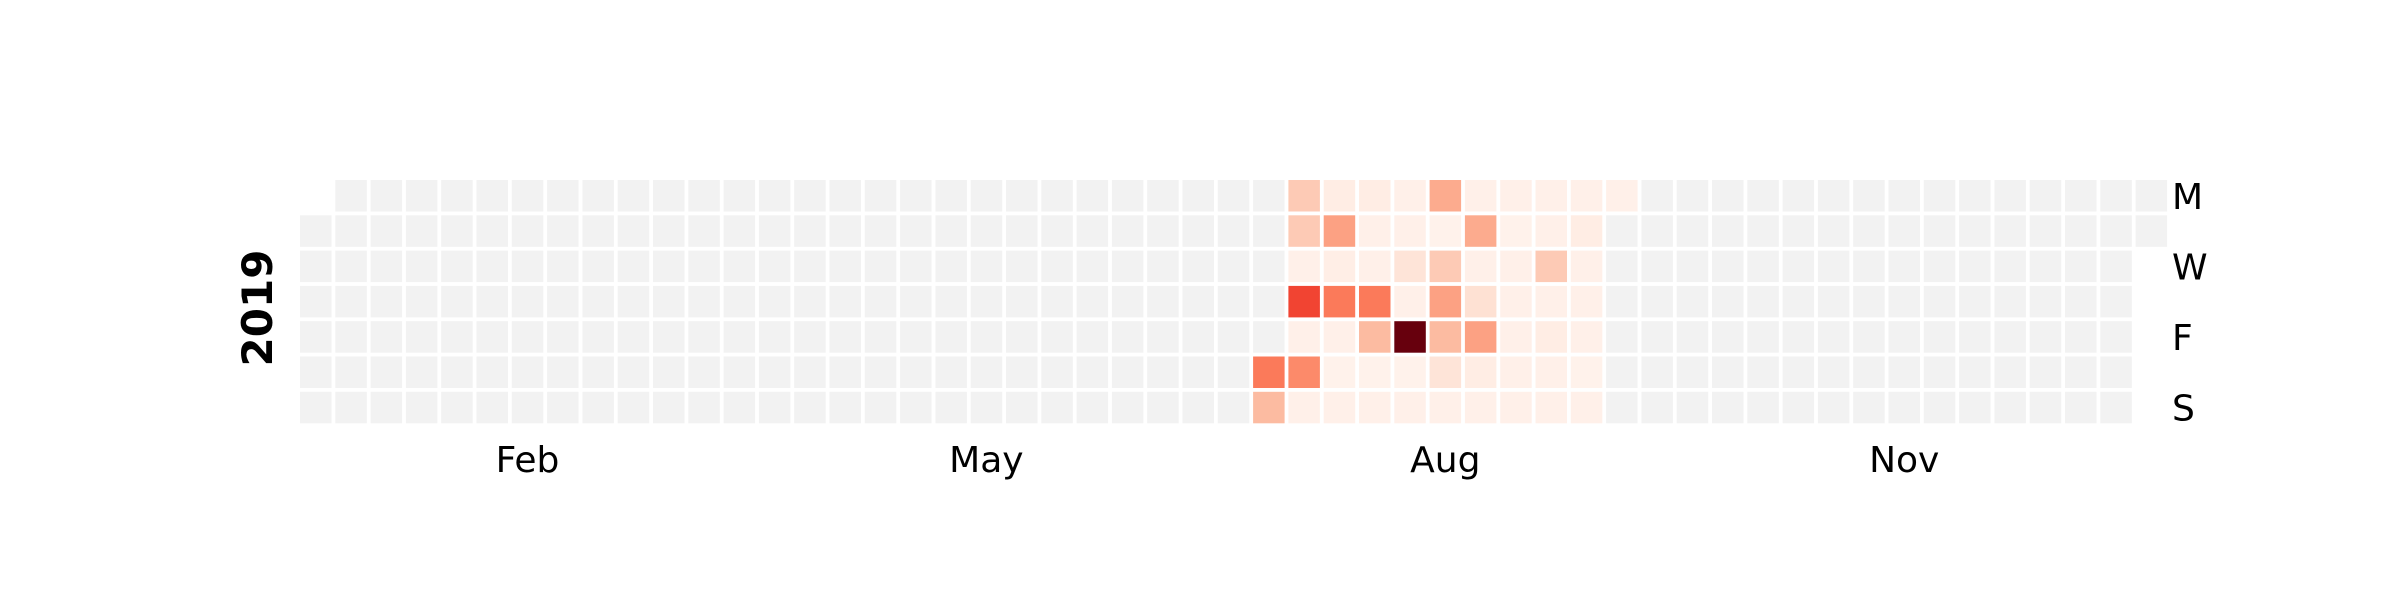  I want to click on weekday-label: F, so click(2182, 338).